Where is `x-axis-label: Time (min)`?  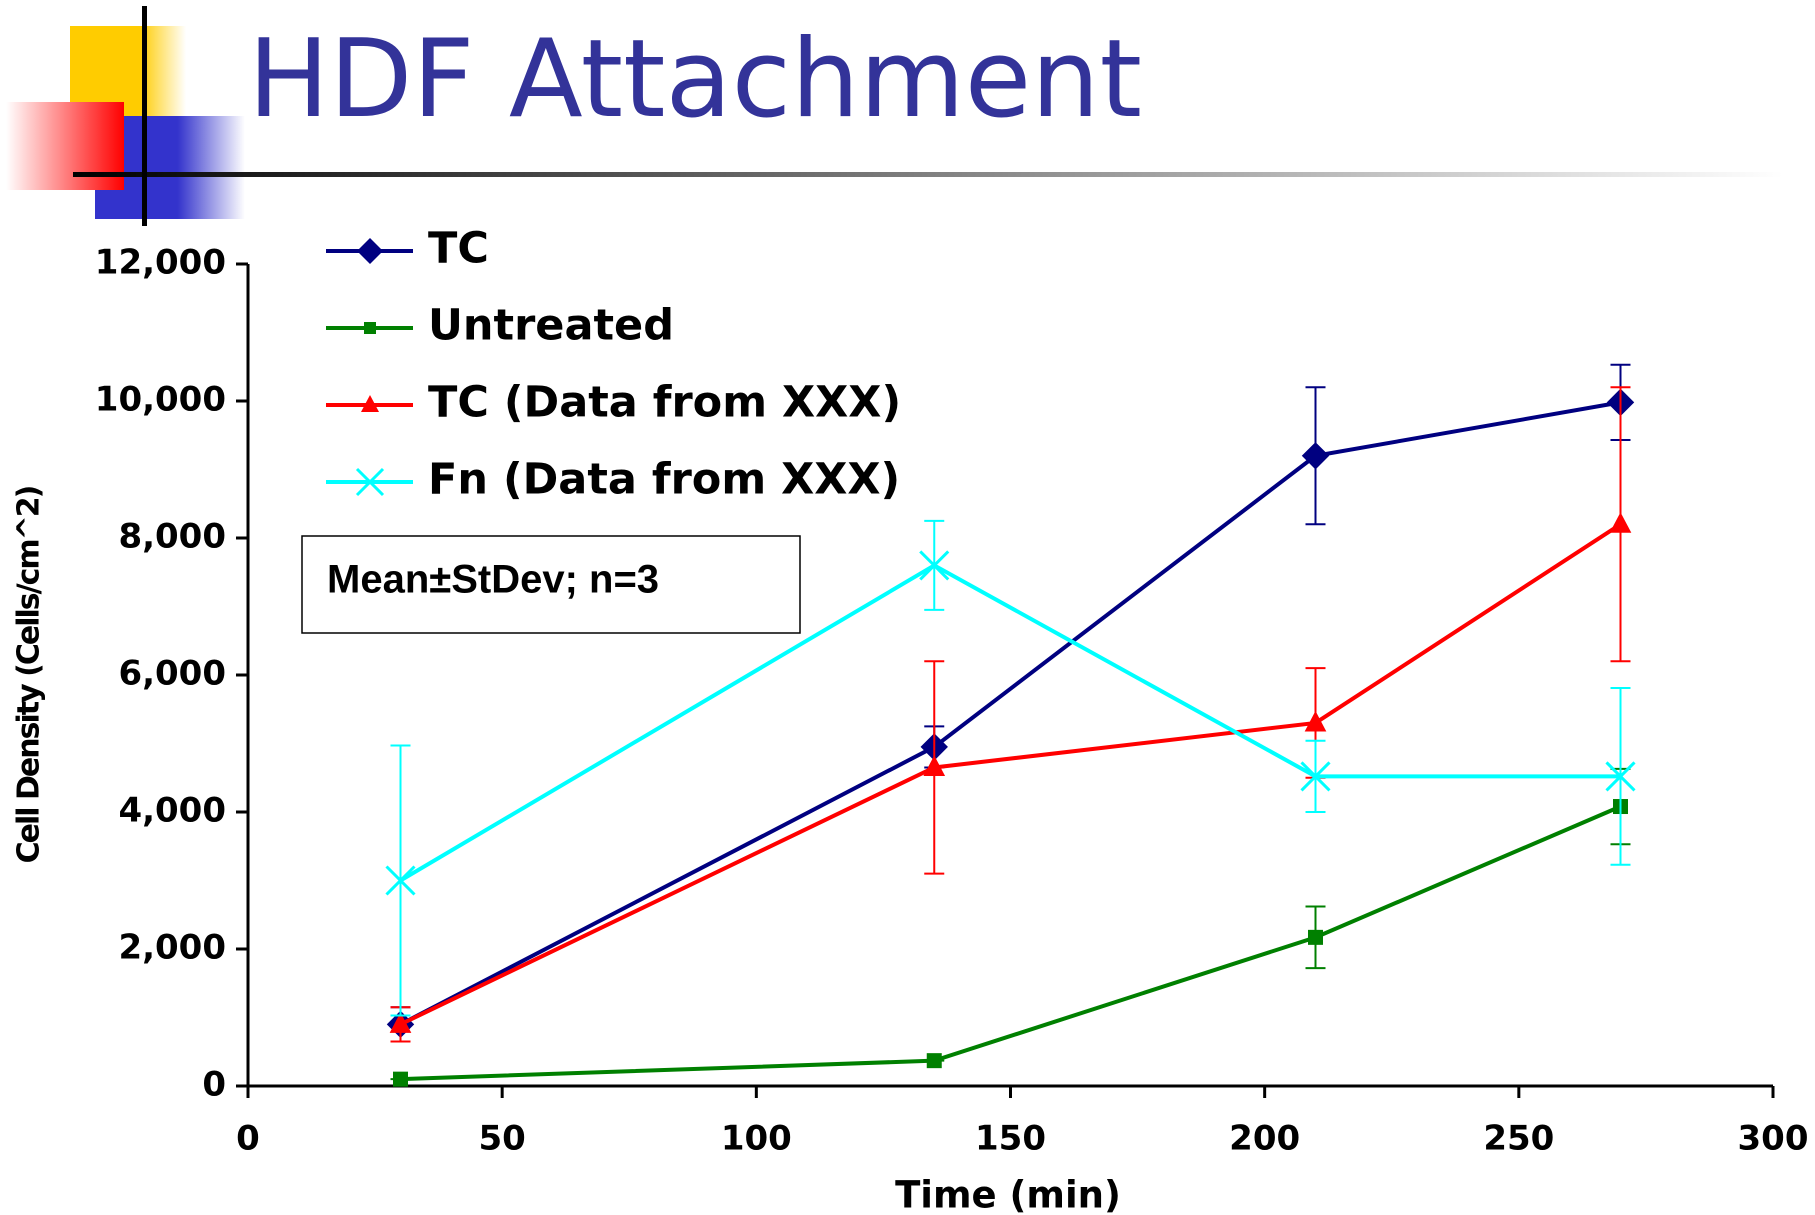
x-axis-label: Time (min) is located at coordinates (1008, 1194).